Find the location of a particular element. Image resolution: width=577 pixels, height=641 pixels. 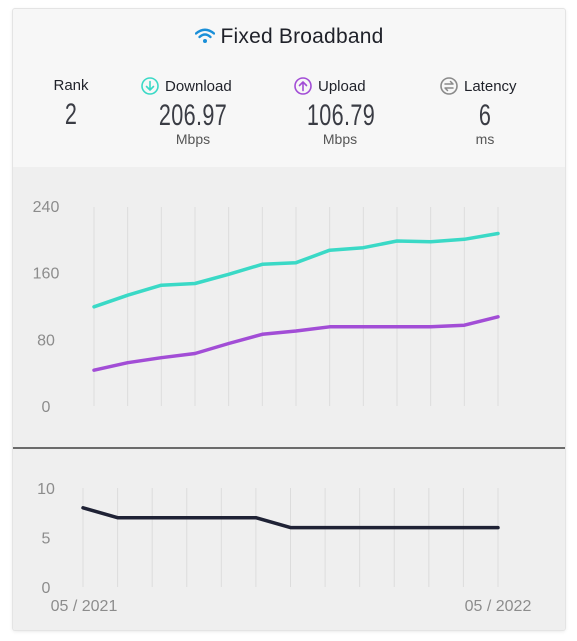

rank-stat: Rank 2 is located at coordinates (71, 104).